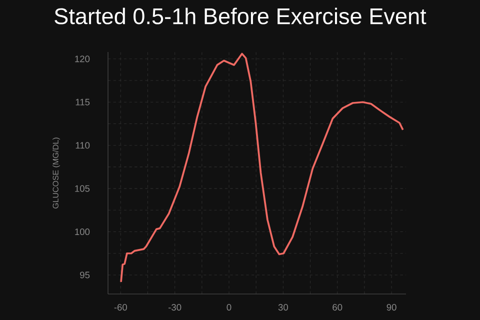 This screenshot has height=320, width=480. What do you see at coordinates (82, 232) in the screenshot?
I see `y-tick-label: 100` at bounding box center [82, 232].